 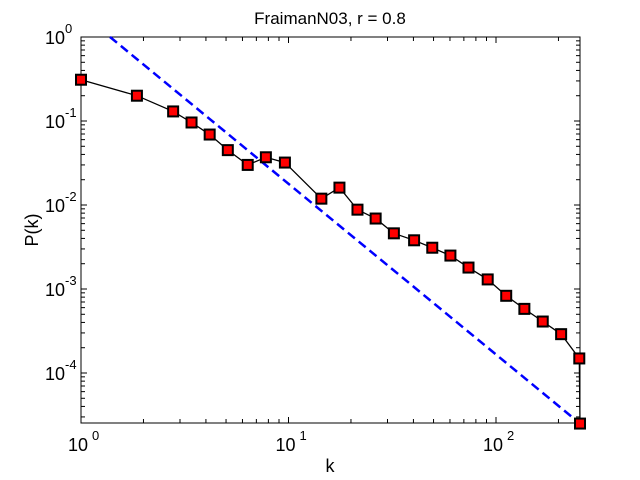 What do you see at coordinates (331, 466) in the screenshot?
I see `x-axis-label: k` at bounding box center [331, 466].